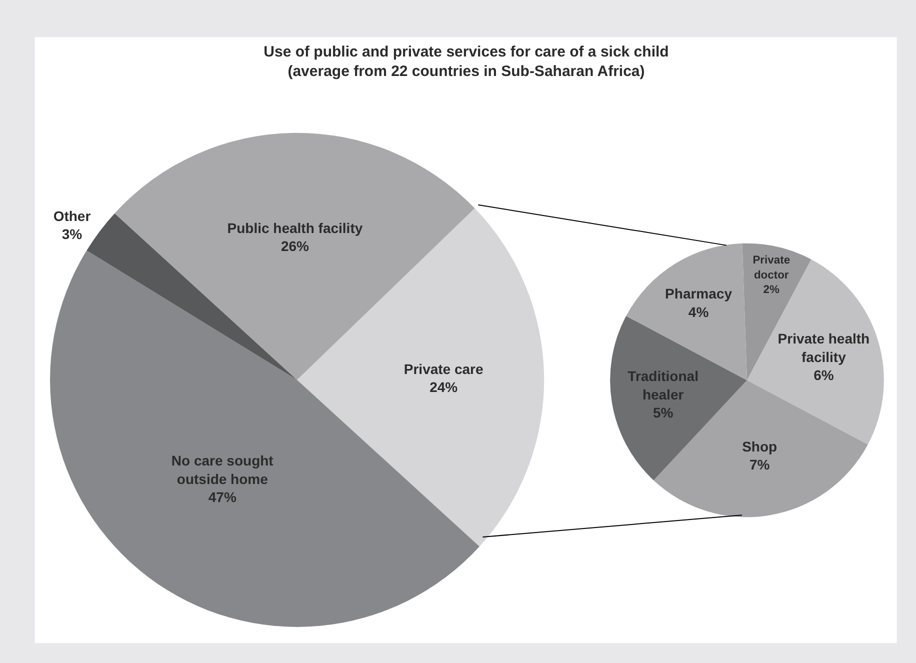  What do you see at coordinates (824, 374) in the screenshot?
I see `data-label: 6%` at bounding box center [824, 374].